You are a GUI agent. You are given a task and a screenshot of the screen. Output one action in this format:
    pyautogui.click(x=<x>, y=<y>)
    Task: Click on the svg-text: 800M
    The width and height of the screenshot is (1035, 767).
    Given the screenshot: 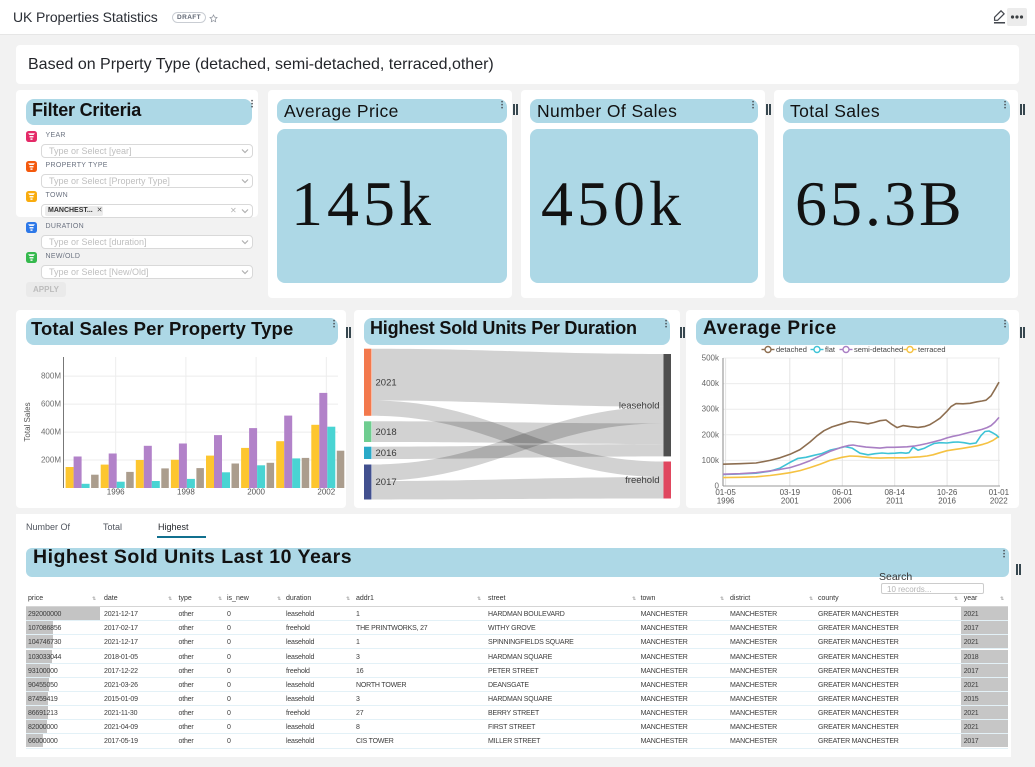 What is the action you would take?
    pyautogui.click(x=51, y=376)
    